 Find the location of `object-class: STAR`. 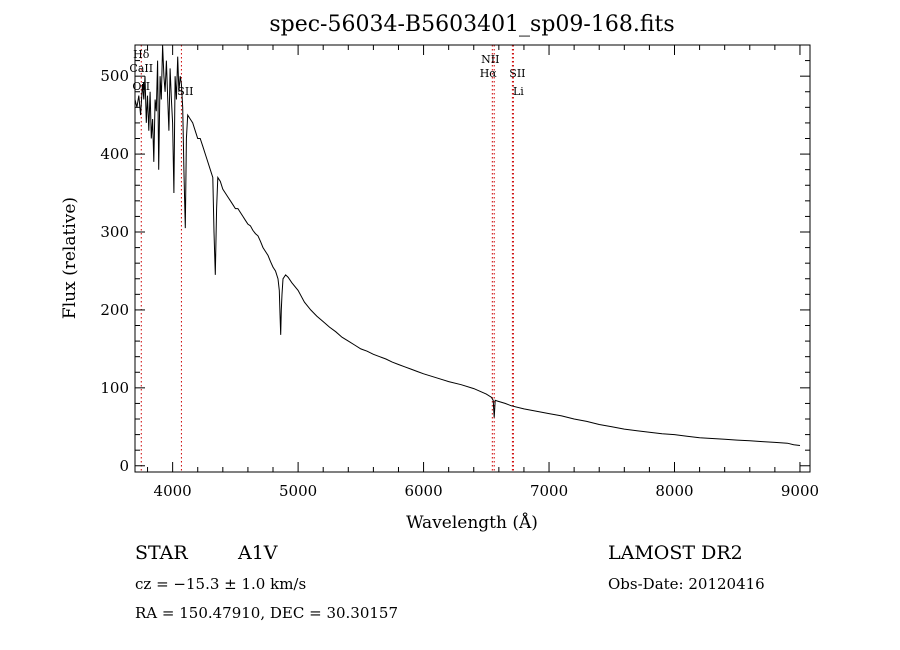

object-class: STAR is located at coordinates (161, 553).